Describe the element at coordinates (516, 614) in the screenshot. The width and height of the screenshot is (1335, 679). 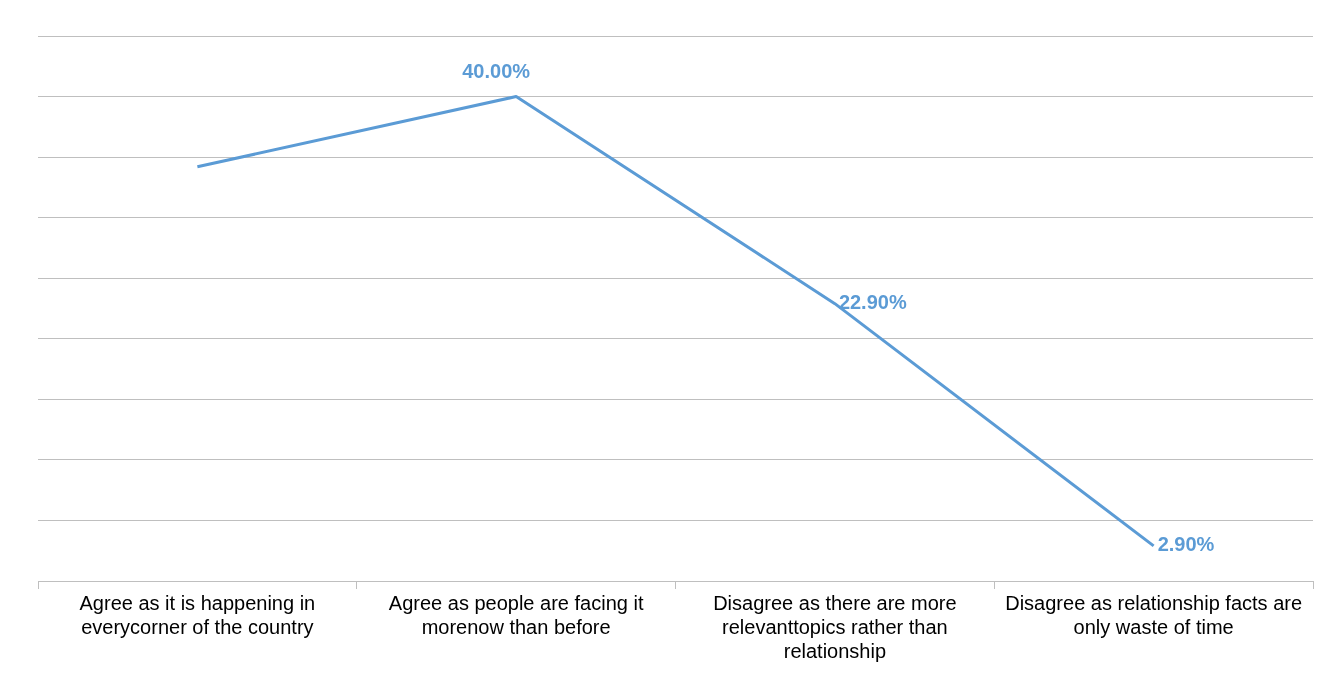
I see `x-tick-label: Agree as people are facing it morenow than before` at that location.